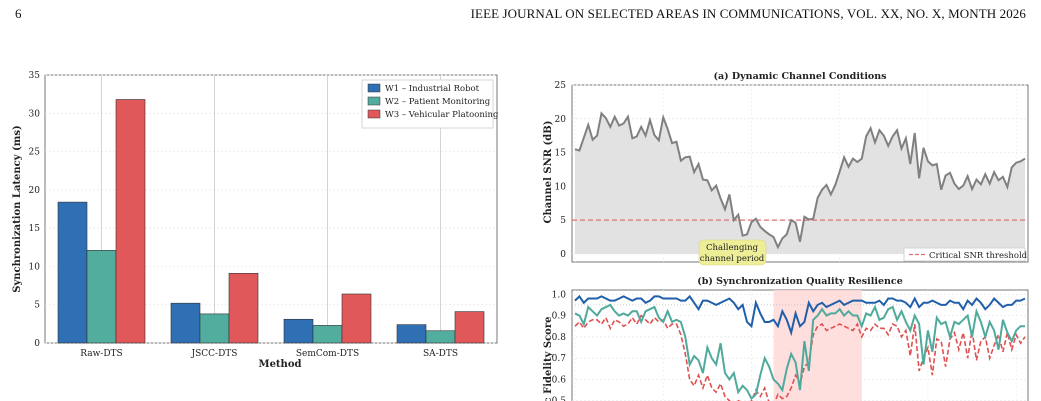  What do you see at coordinates (548, 359) in the screenshot?
I see `fidelity-y-label: c Fidelity Score` at bounding box center [548, 359].